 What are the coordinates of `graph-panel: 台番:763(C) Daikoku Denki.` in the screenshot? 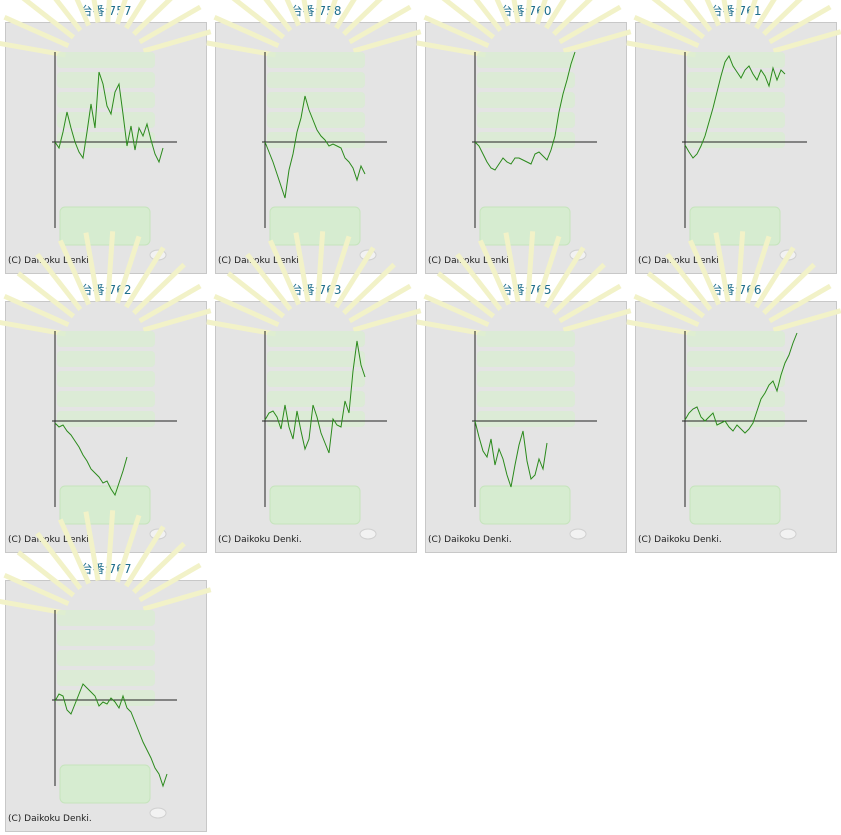 It's located at (314, 392).